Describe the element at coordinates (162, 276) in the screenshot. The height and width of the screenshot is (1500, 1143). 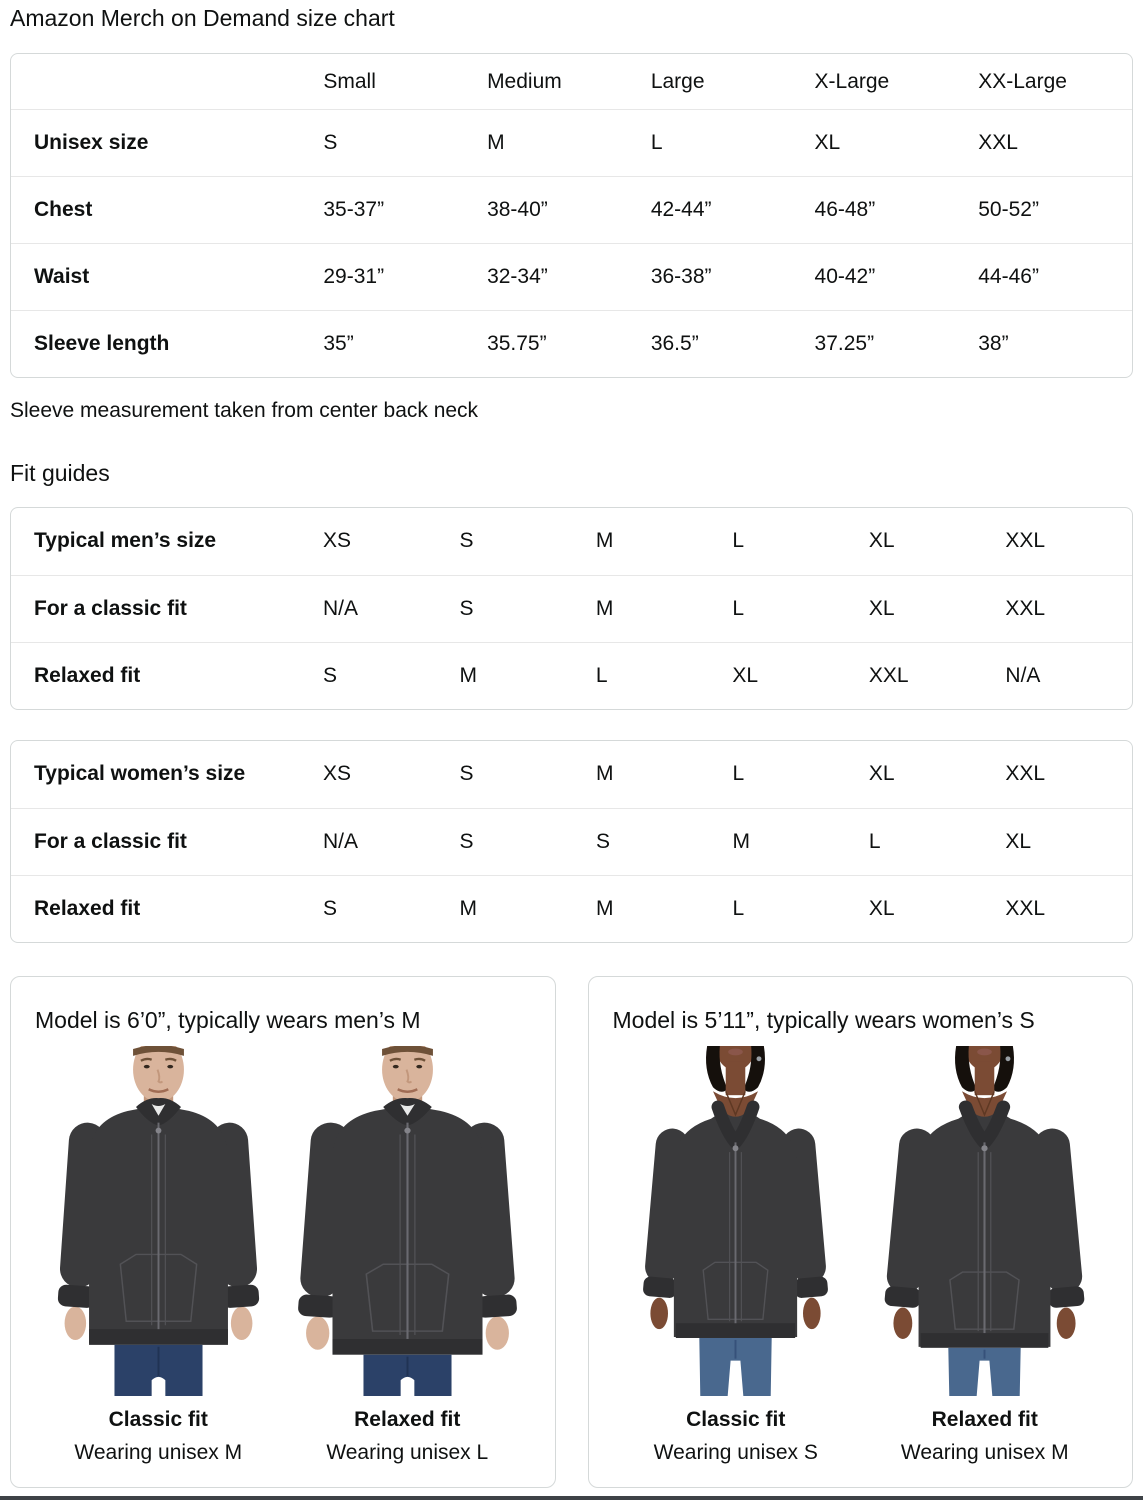
I see `row-label: Waist` at that location.